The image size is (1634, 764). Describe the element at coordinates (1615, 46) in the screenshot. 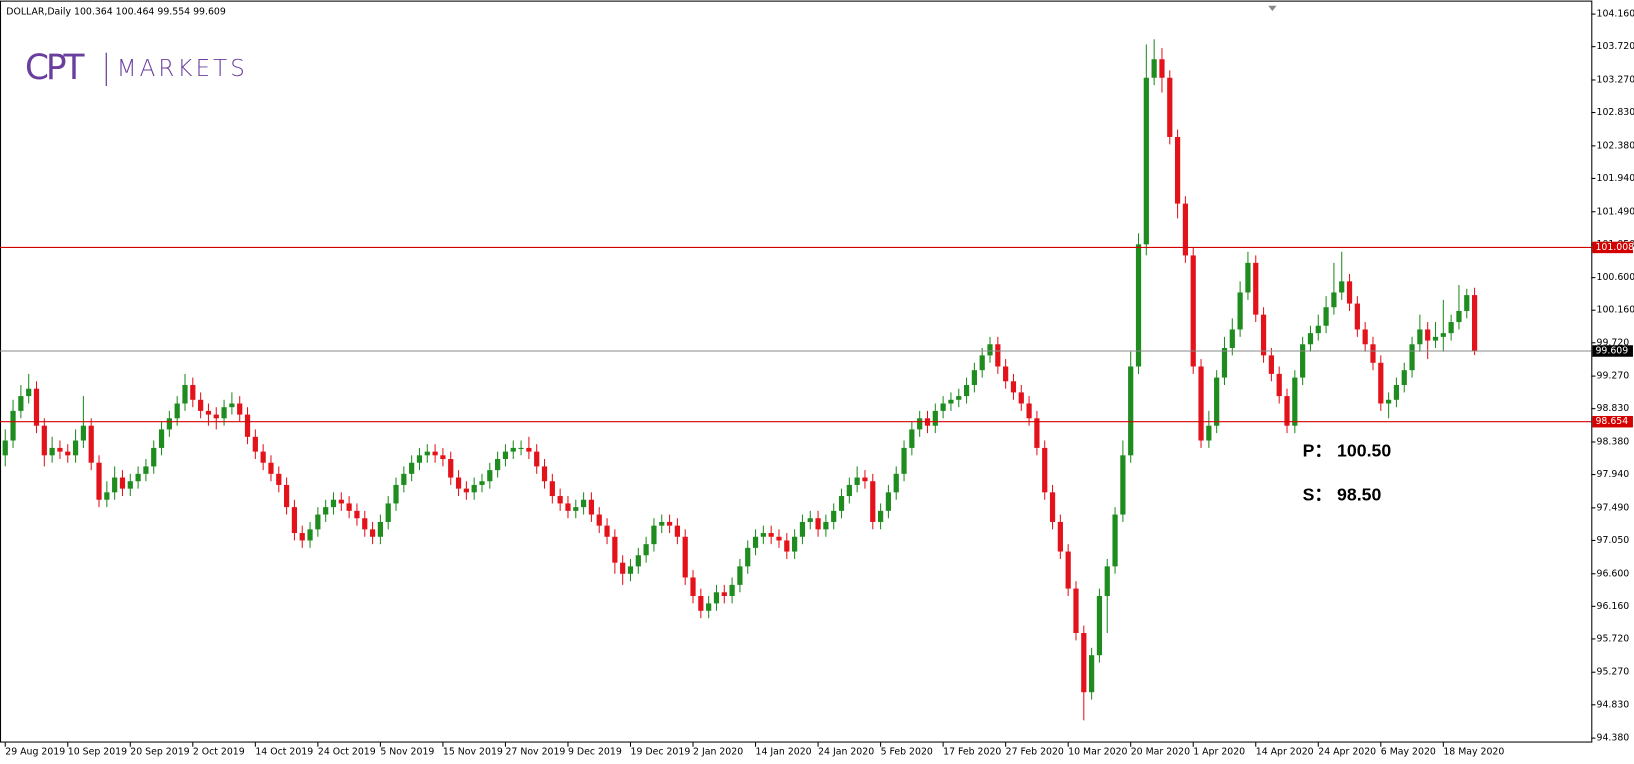

I see `y-tick-label: 103.720` at that location.